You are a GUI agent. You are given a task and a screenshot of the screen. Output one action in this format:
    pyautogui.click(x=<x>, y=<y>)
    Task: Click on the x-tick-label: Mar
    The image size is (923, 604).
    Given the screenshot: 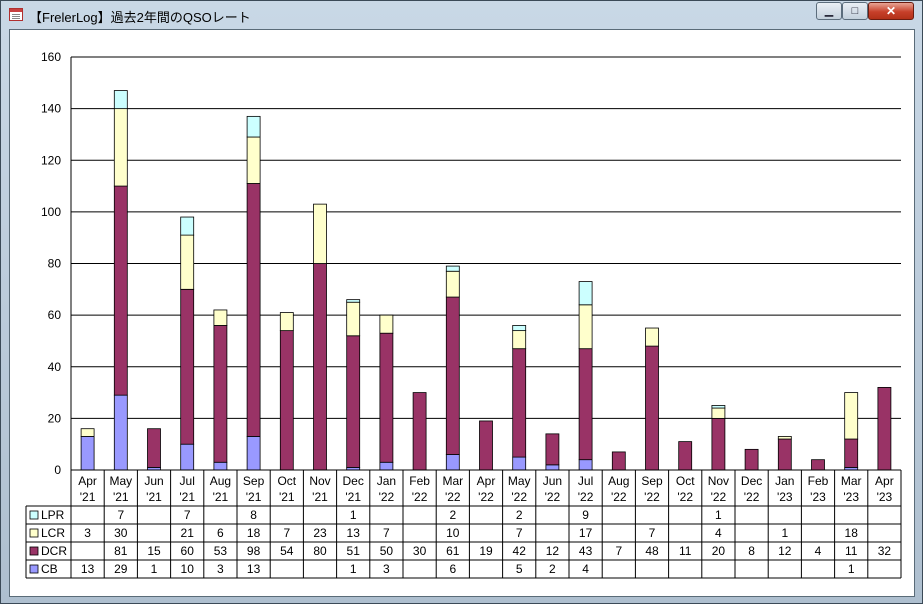 What is the action you would take?
    pyautogui.click(x=452, y=481)
    